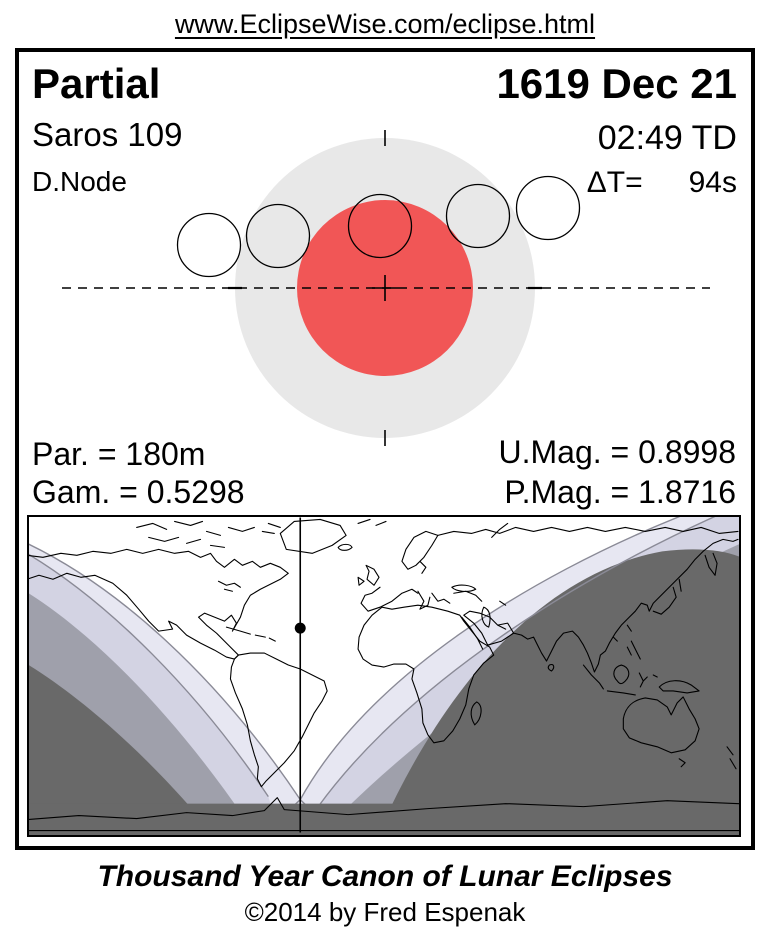  Describe the element at coordinates (617, 452) in the screenshot. I see `stat-umbral-magnitude: U.Mag. = 0.8998` at that location.